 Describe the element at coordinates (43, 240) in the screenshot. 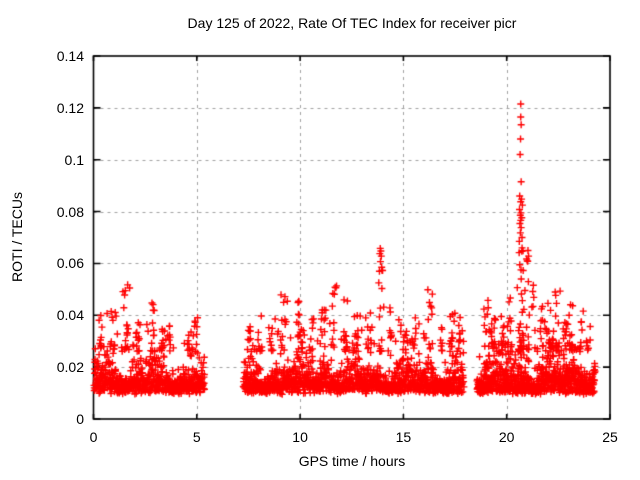

I see `y-axis-tick-labels: 0 0.02 0.04 0.06 0.08 0.1 0.12 0.14` at that location.